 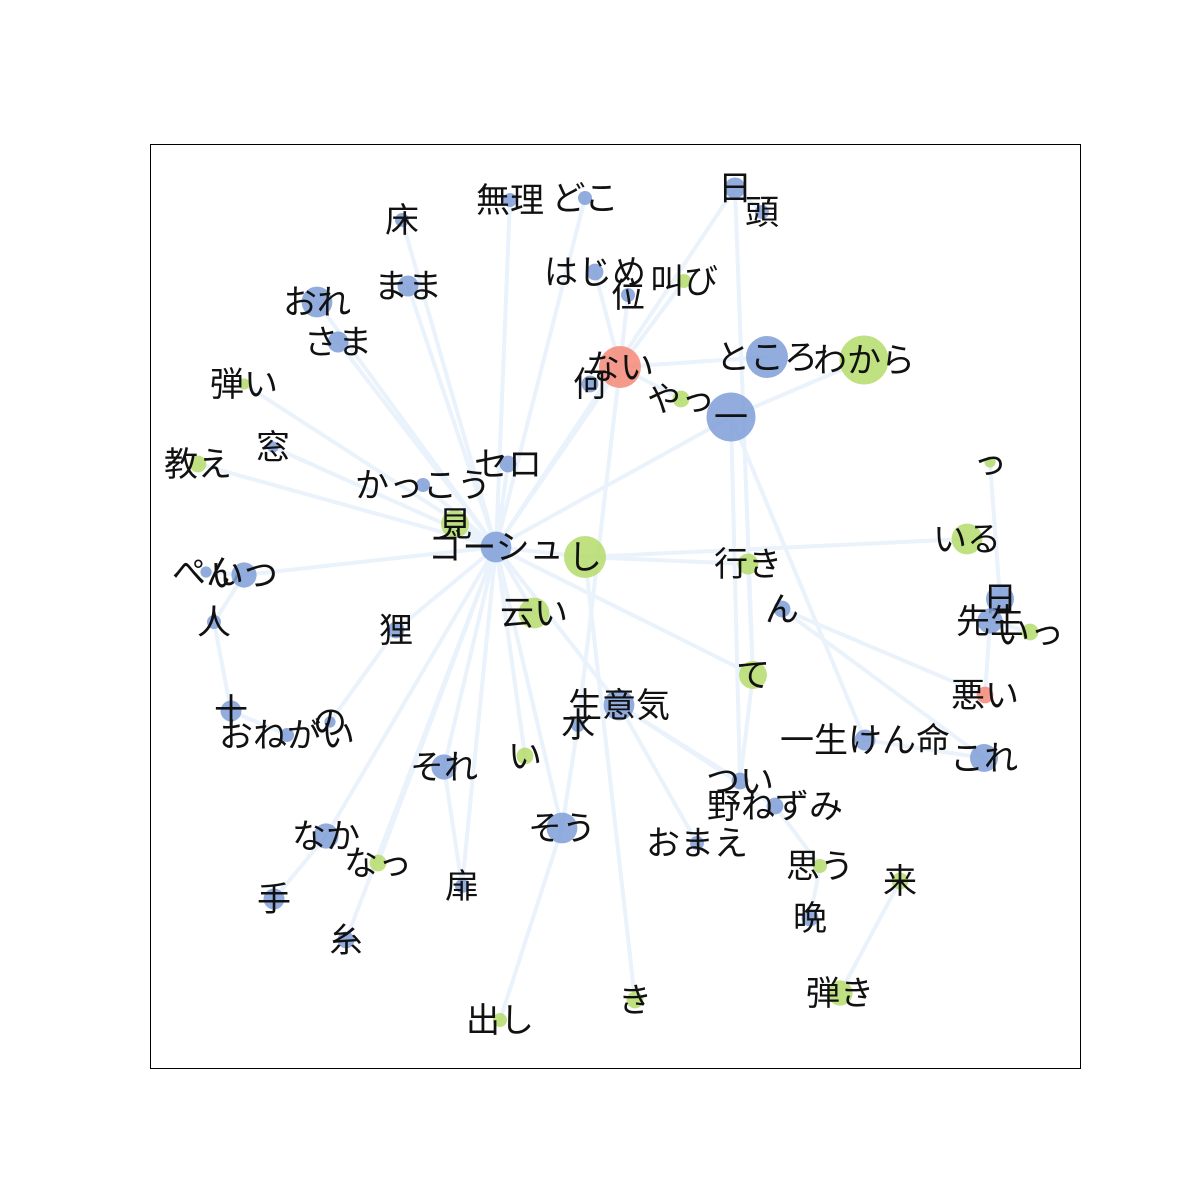 I want to click on edge-gooshu-yuka, so click(x=449, y=383).